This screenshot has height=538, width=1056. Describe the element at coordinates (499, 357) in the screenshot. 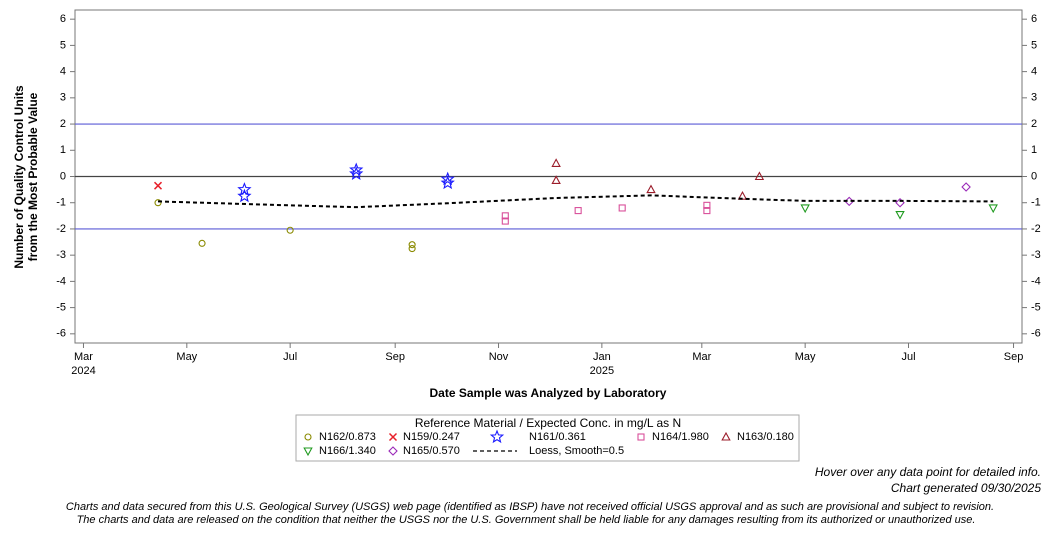

I see `x-tick-label: Nov` at that location.